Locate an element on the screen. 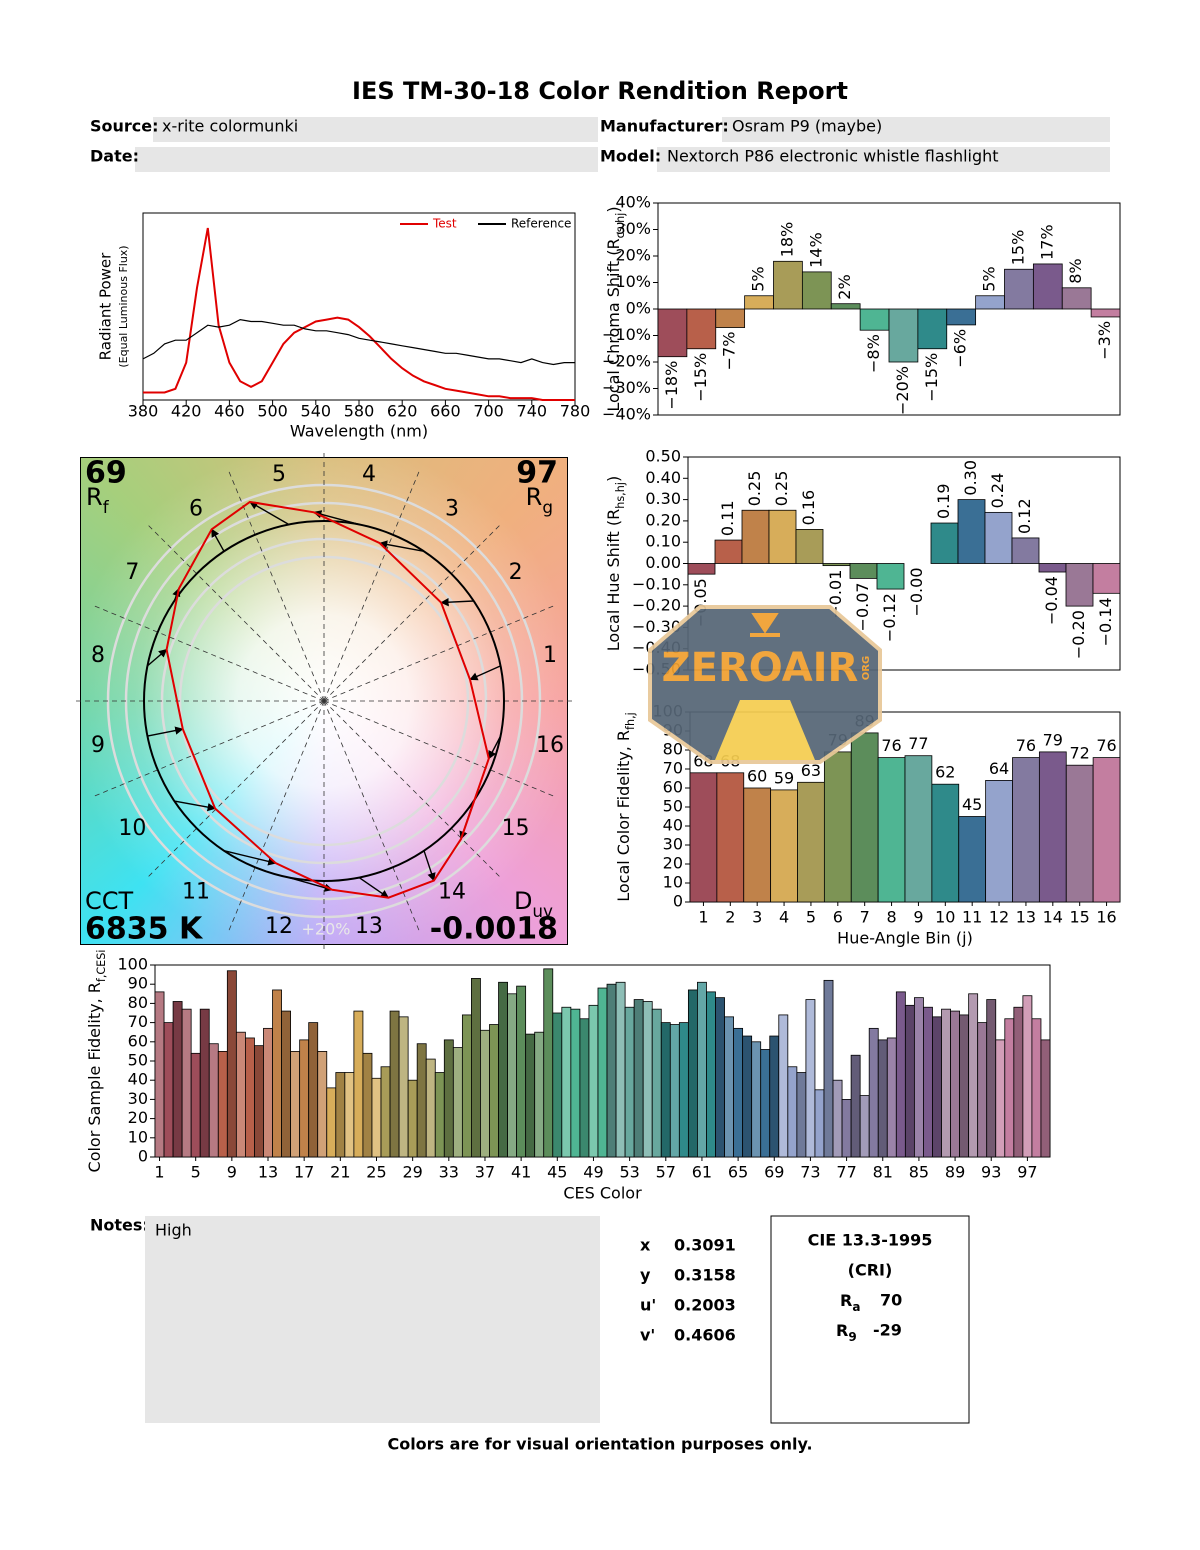 Image resolution: width=1200 pixels, height=1550 pixels. field-label: Date: is located at coordinates (114, 156).